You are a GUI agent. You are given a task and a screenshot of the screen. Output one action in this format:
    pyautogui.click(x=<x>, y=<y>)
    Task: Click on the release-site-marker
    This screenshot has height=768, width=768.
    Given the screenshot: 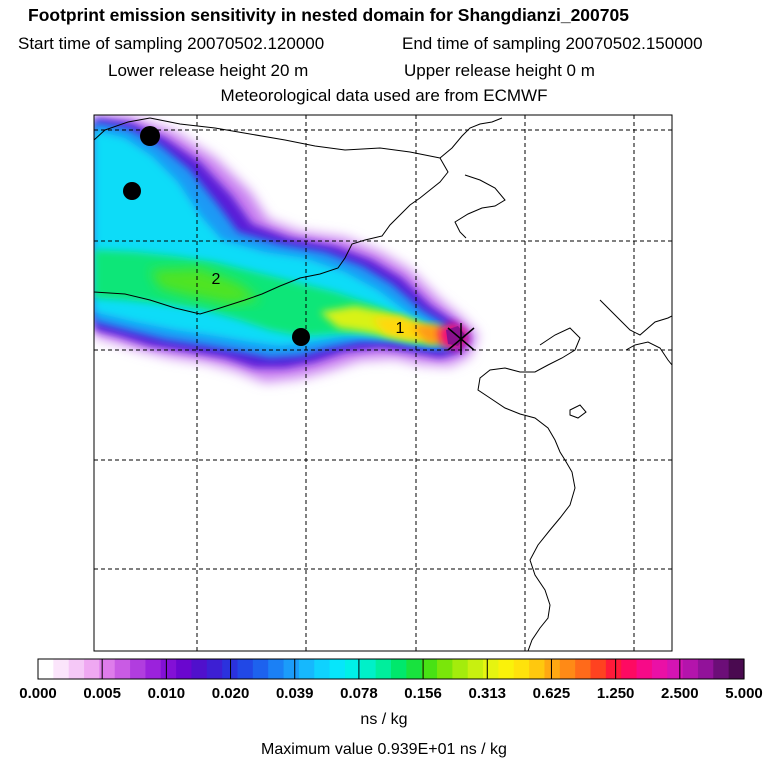 What is the action you would take?
    pyautogui.click(x=461, y=339)
    